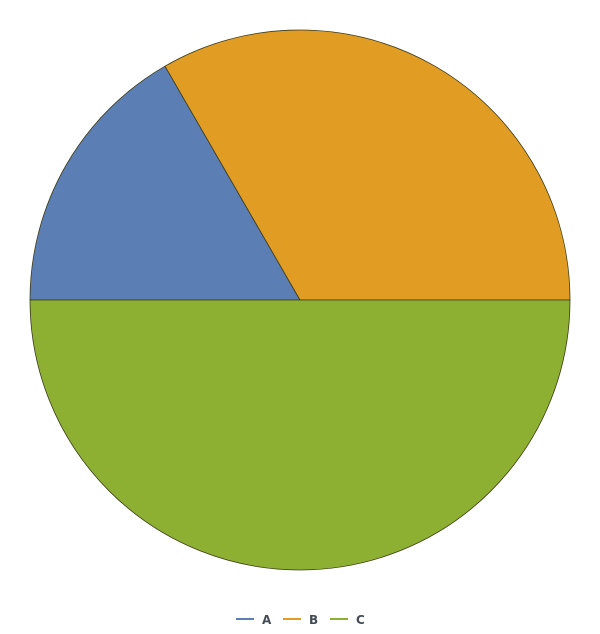 This screenshot has height=634, width=600. Describe the element at coordinates (360, 620) in the screenshot. I see `legend-label: C` at that location.